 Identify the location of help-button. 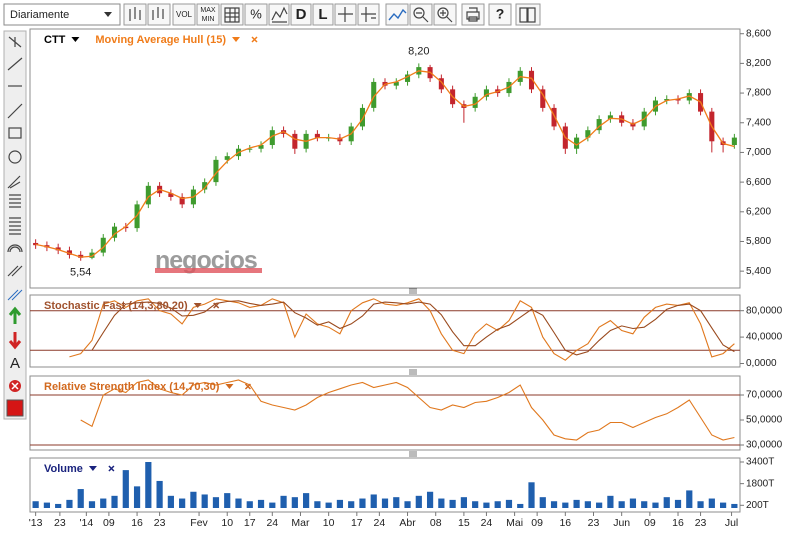
(500, 14).